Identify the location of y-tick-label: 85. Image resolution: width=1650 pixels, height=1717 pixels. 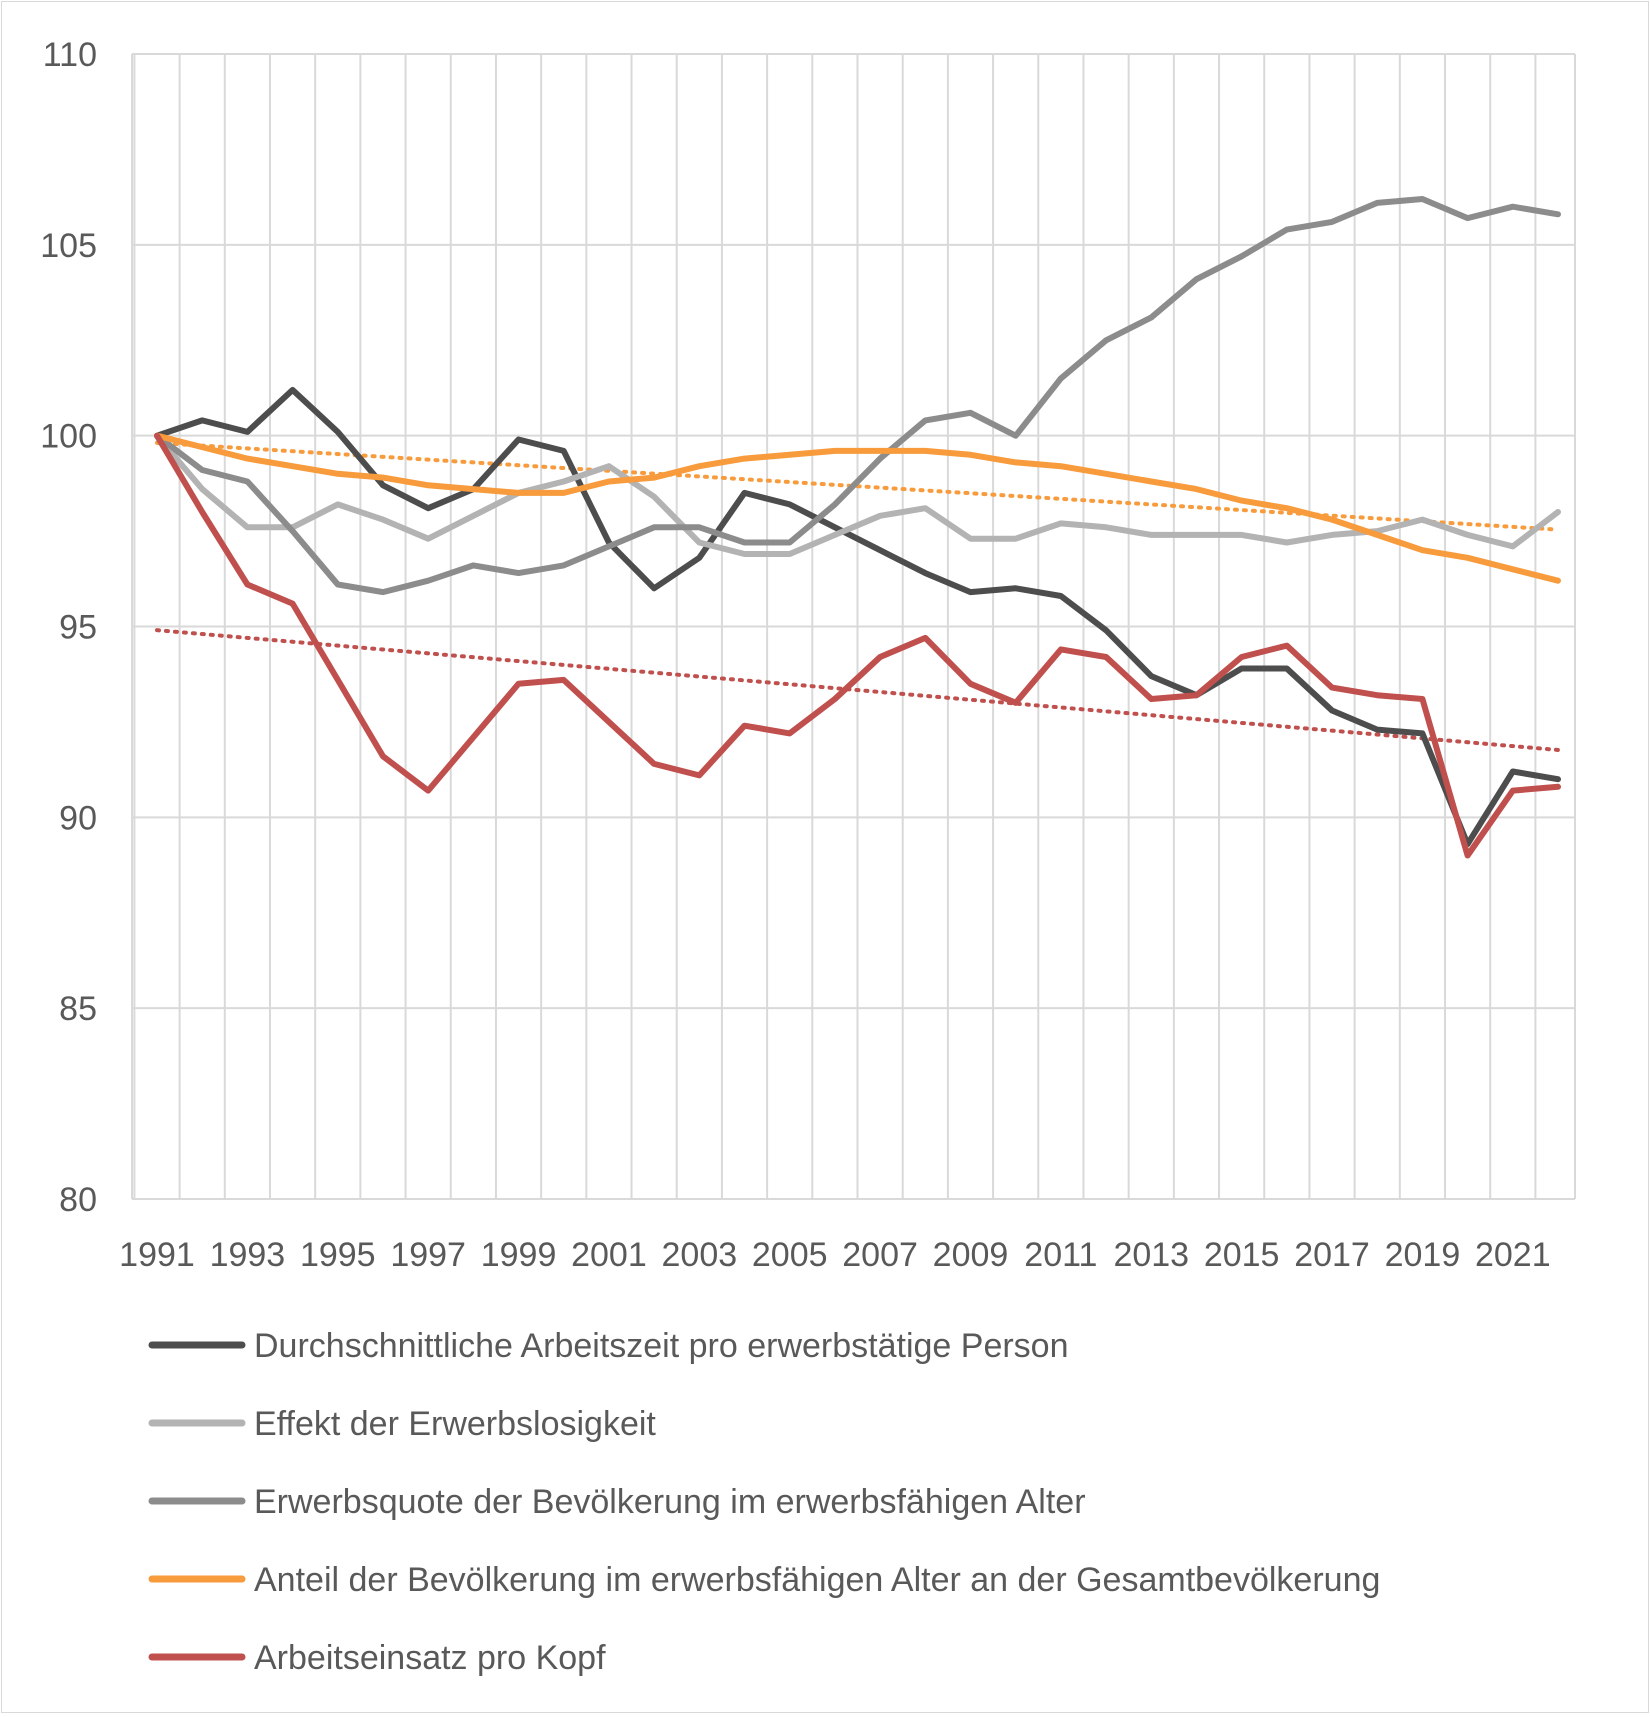
(78, 1009).